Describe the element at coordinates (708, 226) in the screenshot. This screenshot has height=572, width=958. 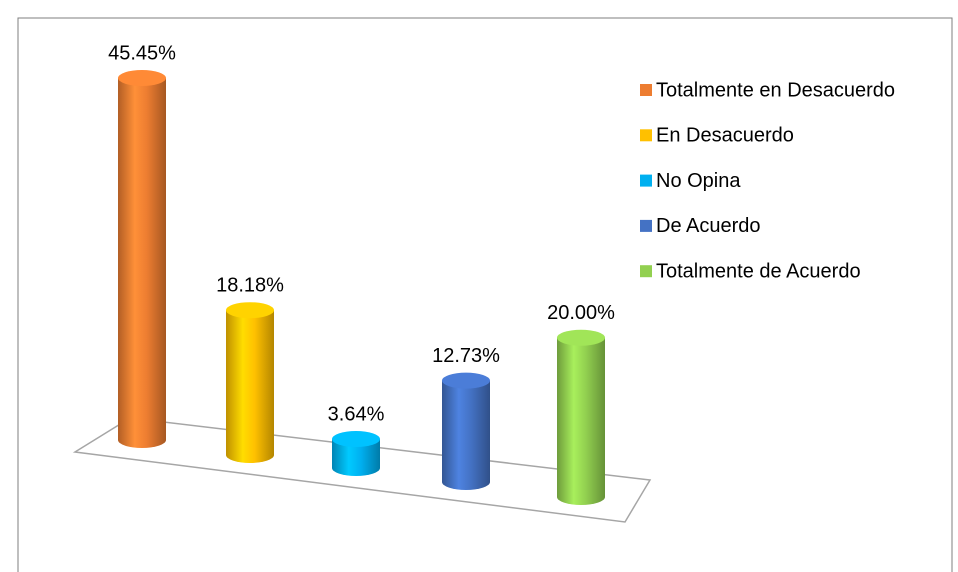
I see `legend-label: De Acuerdo` at that location.